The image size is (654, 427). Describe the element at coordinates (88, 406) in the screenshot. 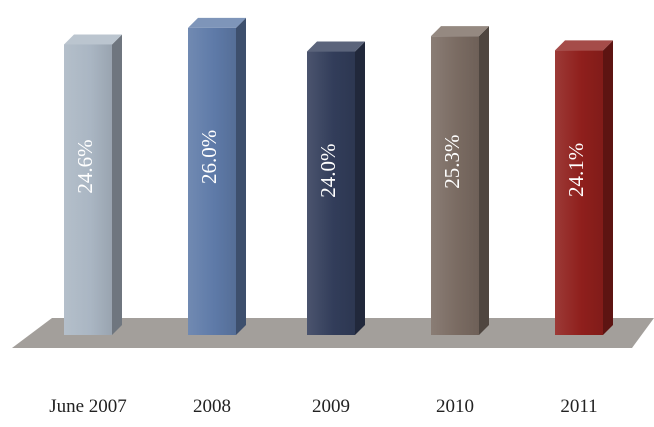

I see `category-label: June 2007` at that location.